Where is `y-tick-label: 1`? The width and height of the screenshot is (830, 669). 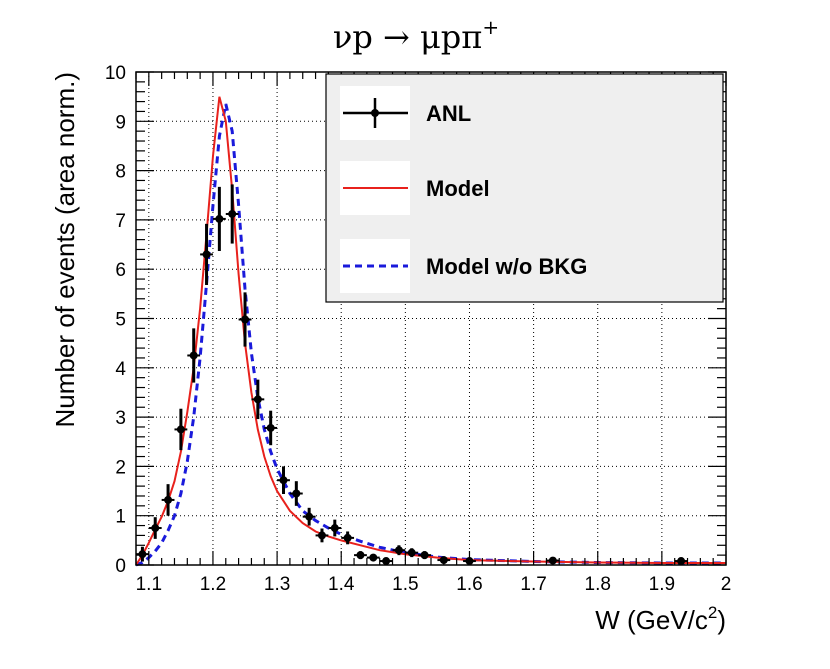 y-tick-label: 1 is located at coordinates (120, 517).